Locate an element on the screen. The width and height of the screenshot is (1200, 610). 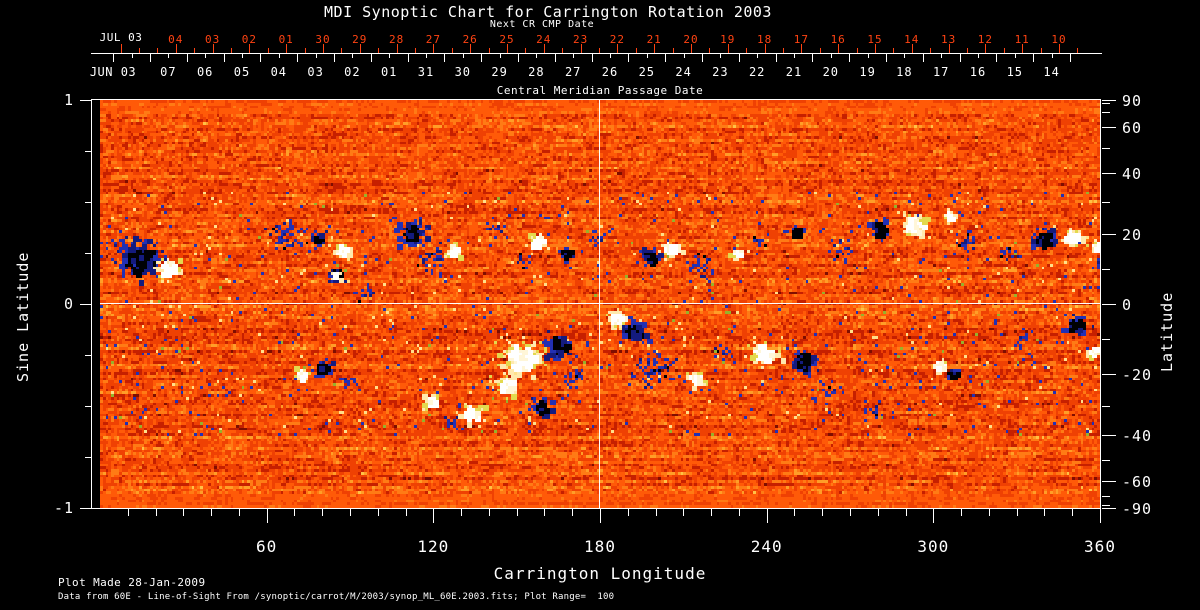
date-axis-line is located at coordinates (596, 53).